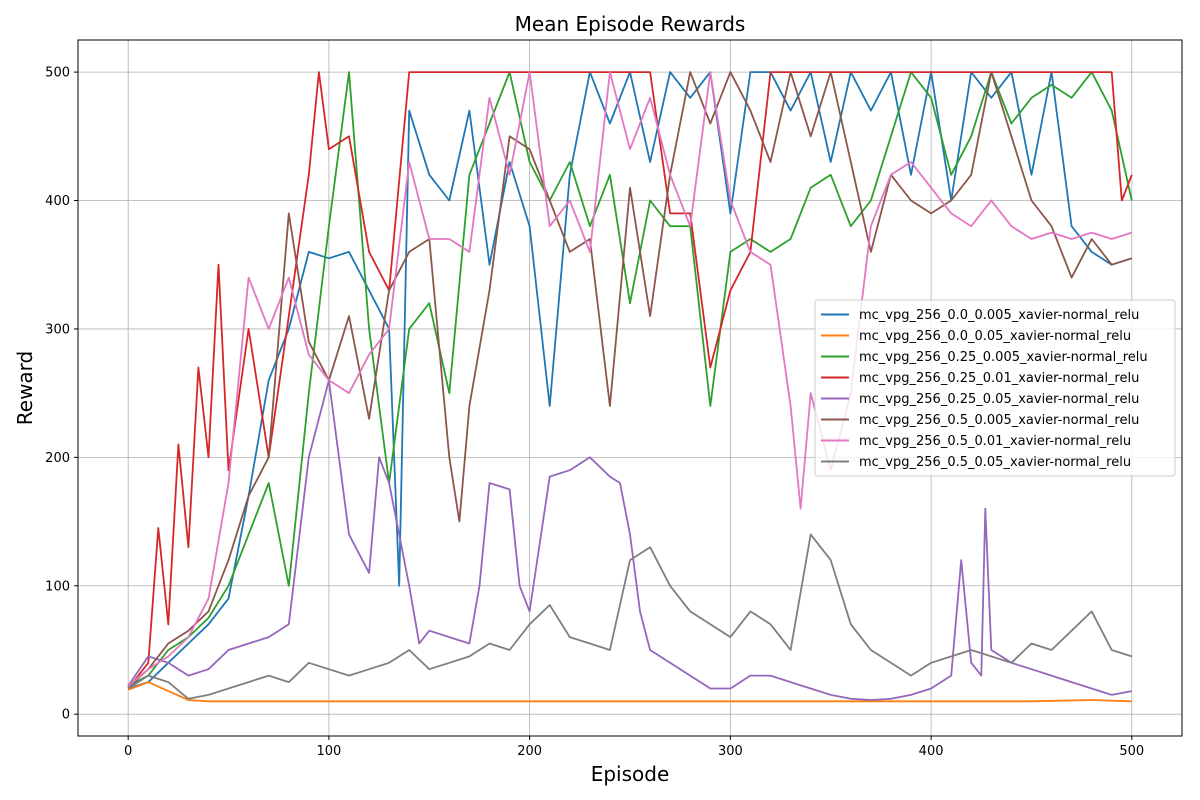 The image size is (1200, 800). What do you see at coordinates (630, 774) in the screenshot?
I see `x-axis-label: Episode` at bounding box center [630, 774].